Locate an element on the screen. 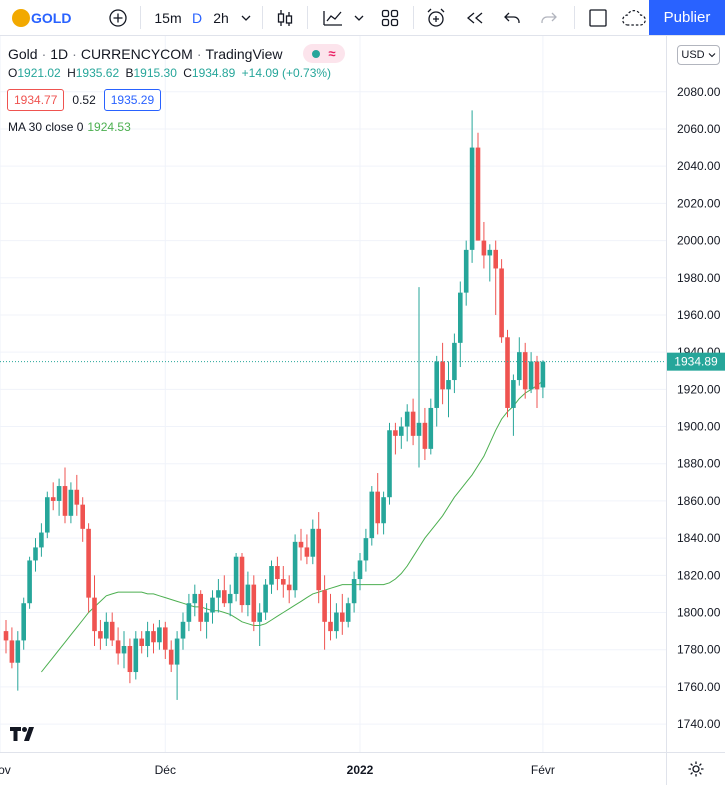  gold-logo-icon is located at coordinates (21, 18).